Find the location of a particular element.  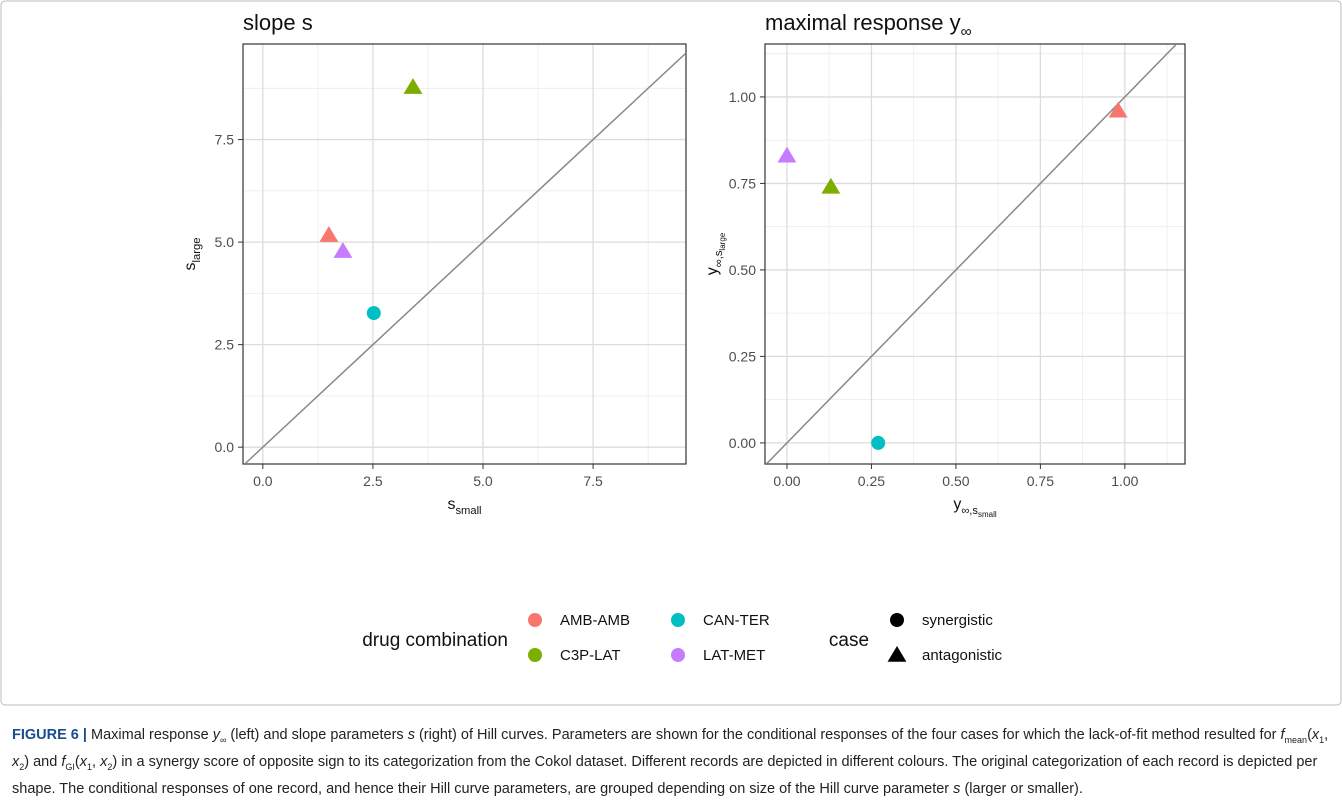

y-tick-label: 0.75 is located at coordinates (742, 183).